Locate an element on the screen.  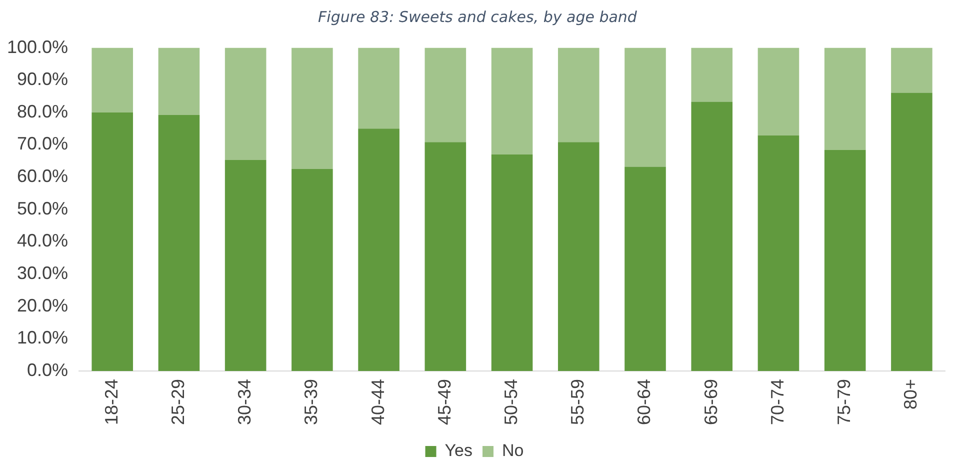
x-tick-label: 50-54 is located at coordinates (510, 402).